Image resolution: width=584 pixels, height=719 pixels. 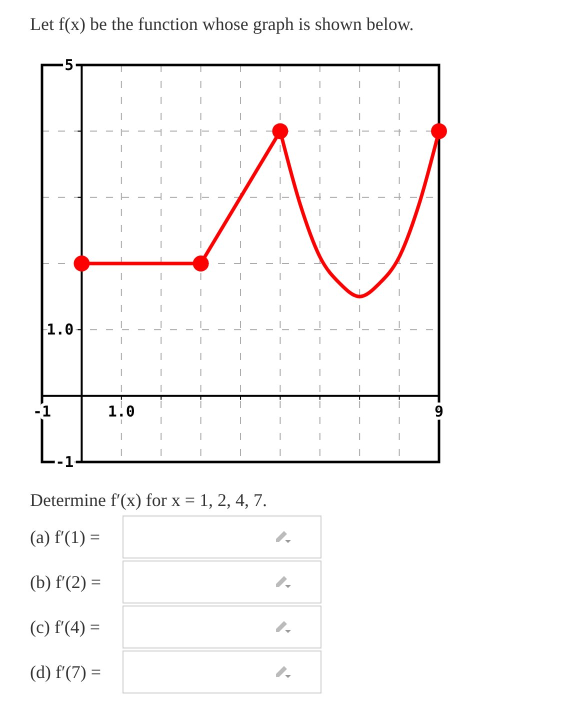 I want to click on text: (a) f′(1) =, so click(x=65, y=537).